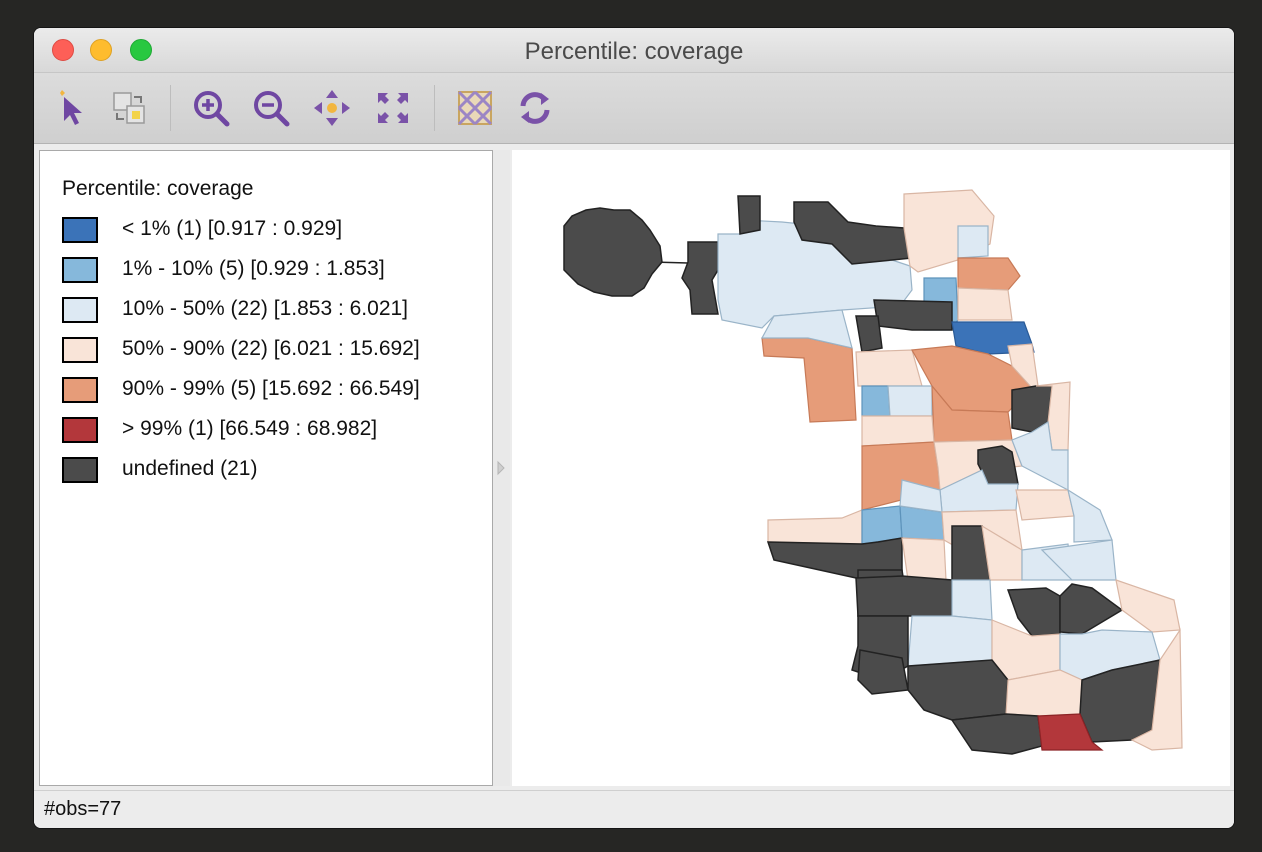 This screenshot has width=1262, height=852. Describe the element at coordinates (265, 308) in the screenshot. I see `legend-label: 10% - 50% (22) [1.853 : 6.021]` at that location.